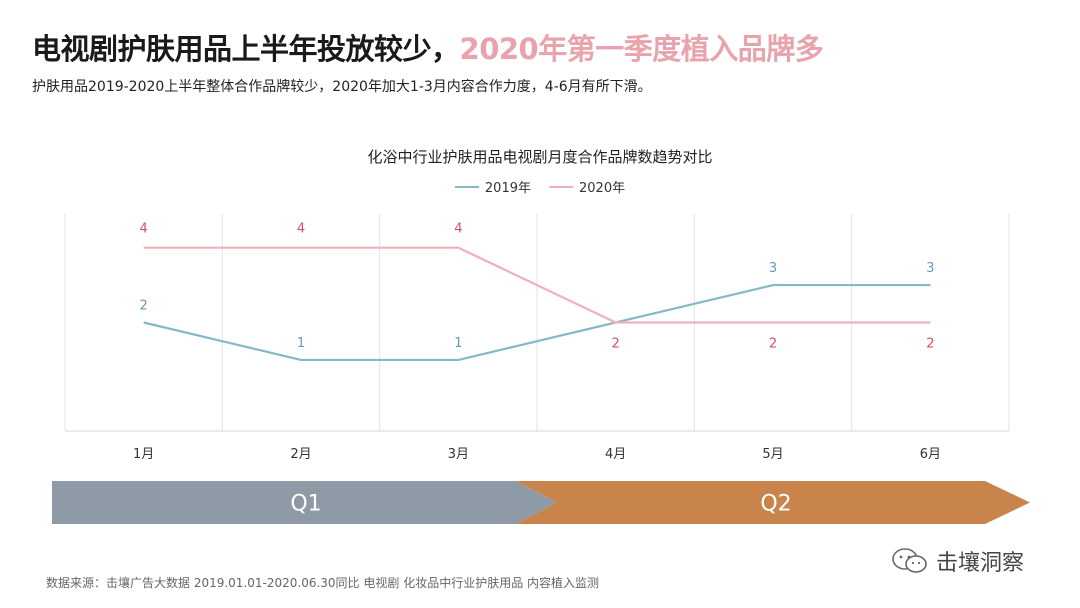  I want to click on page-title-highlight: 2020年第一季度植入品牌多, so click(641, 49).